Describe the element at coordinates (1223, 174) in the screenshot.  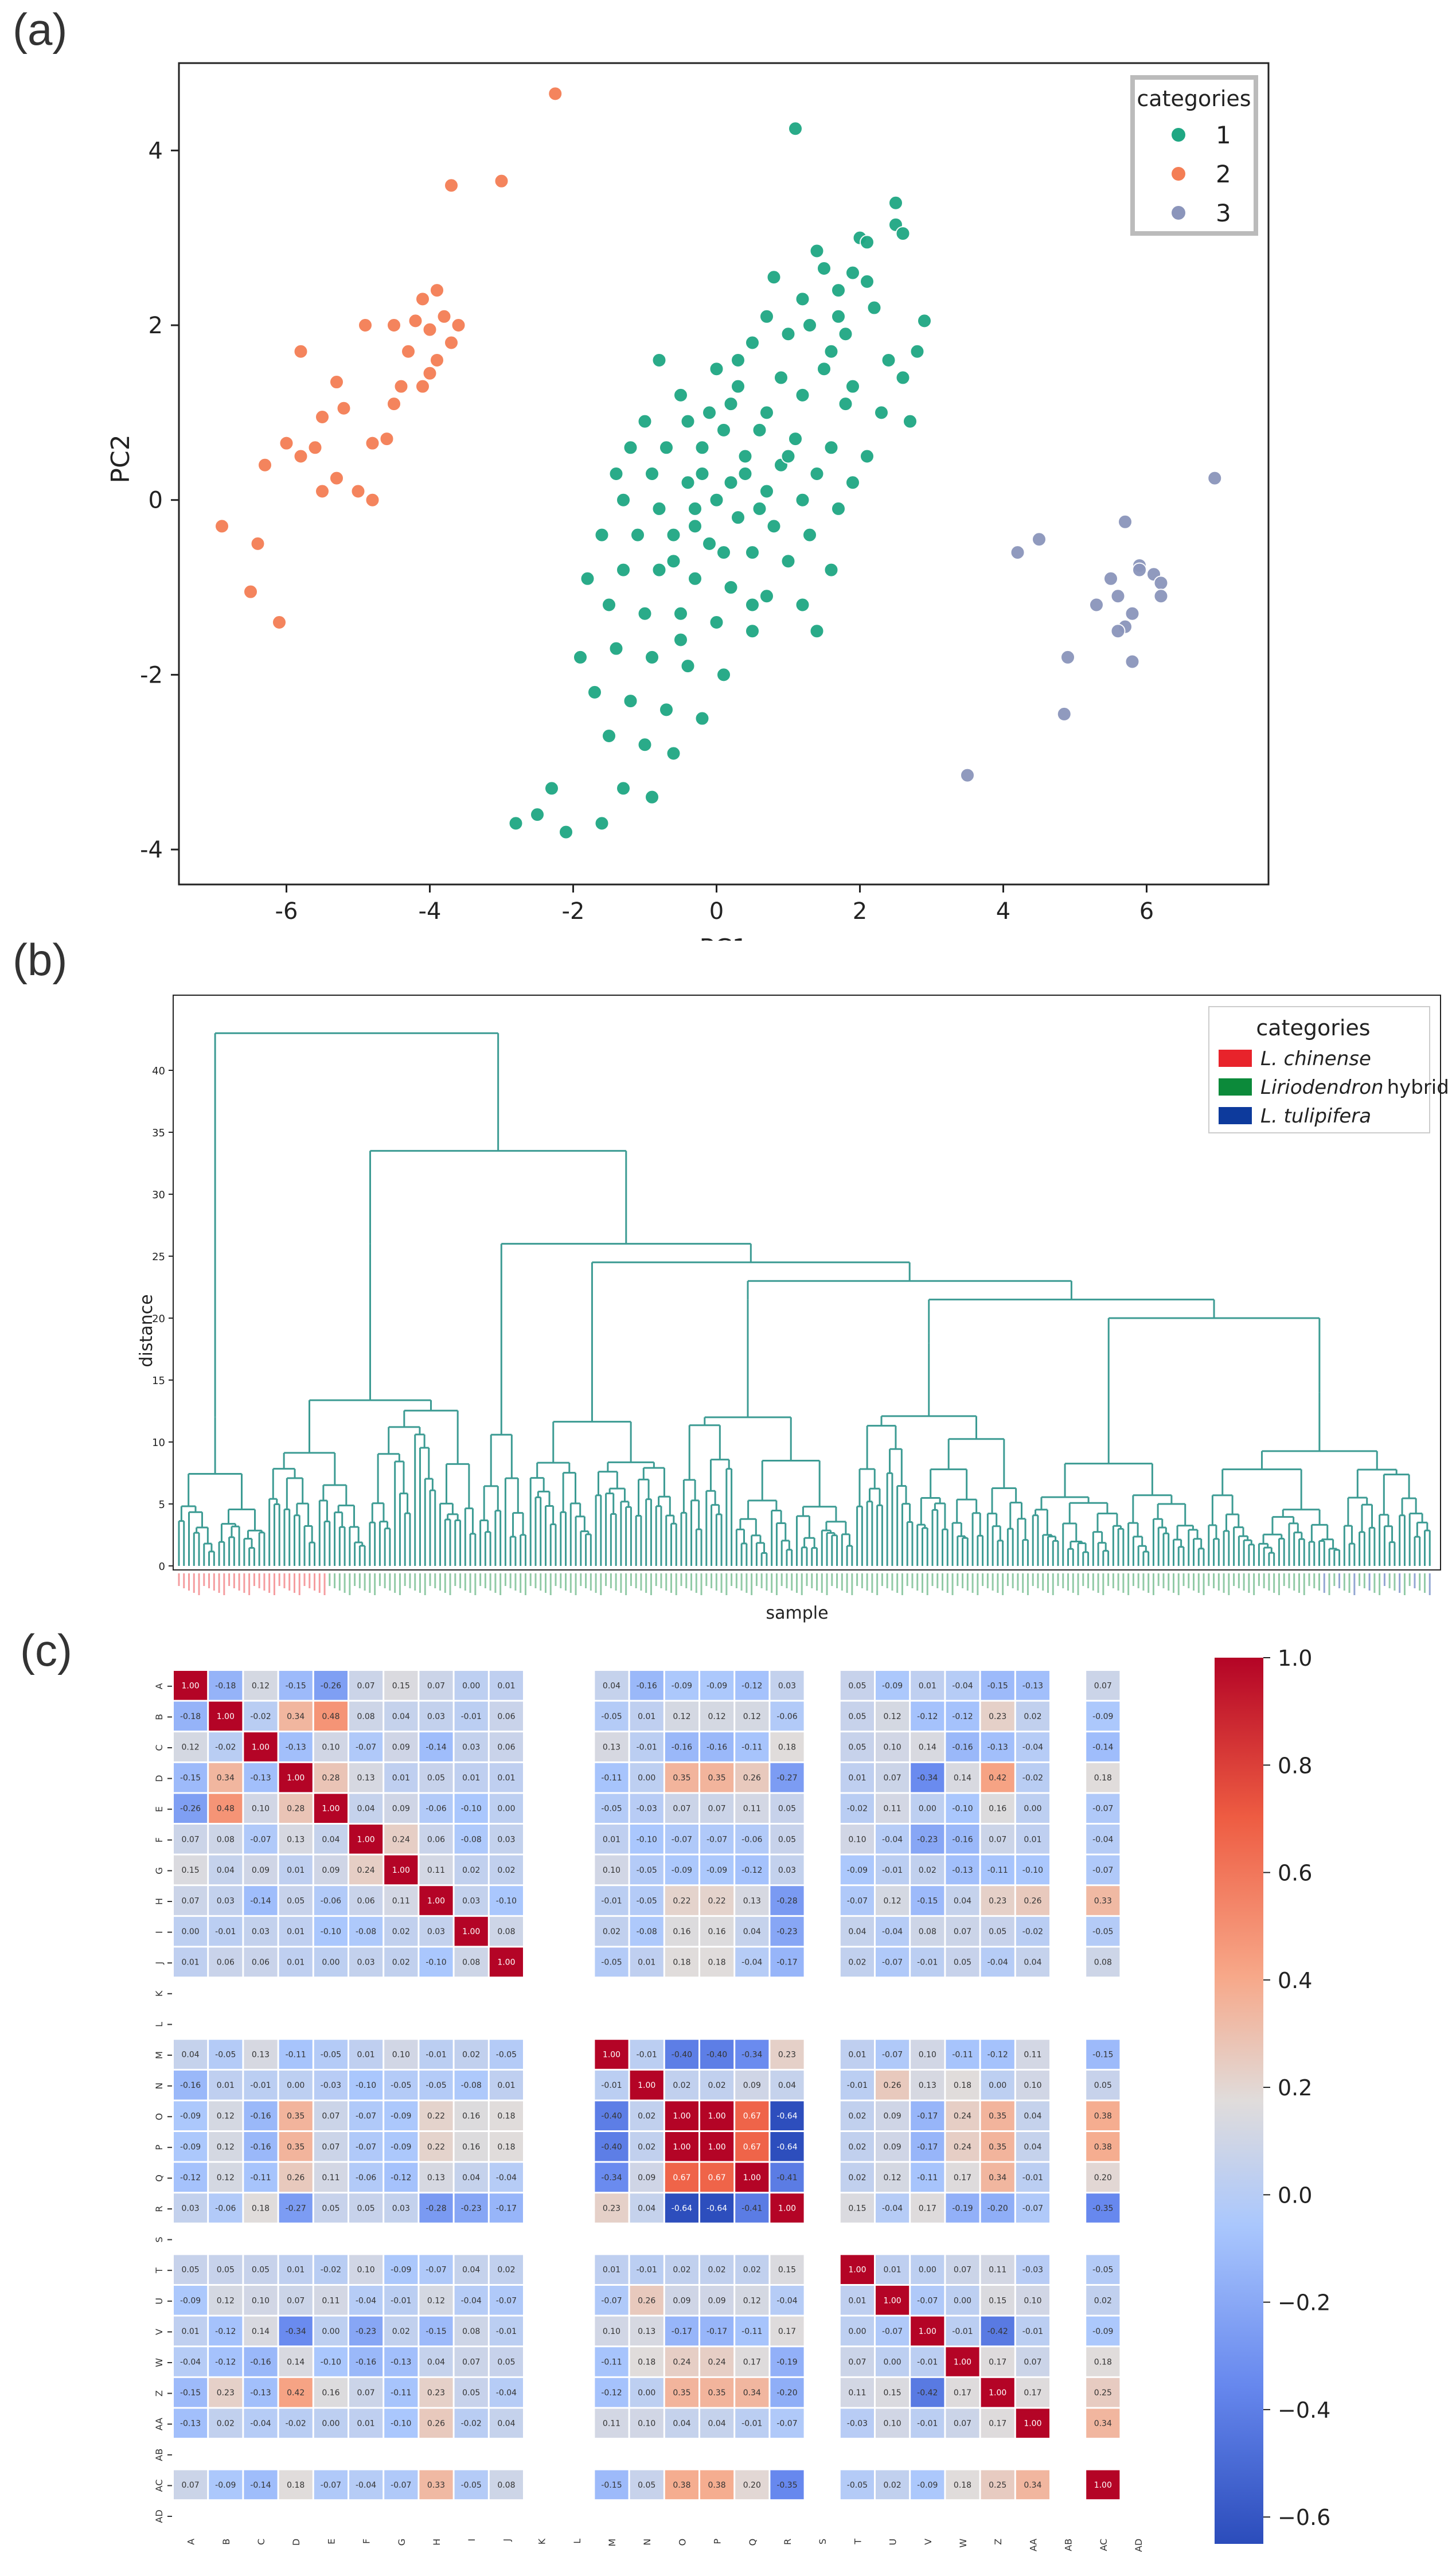
I see `legend-entry-2: 2` at that location.